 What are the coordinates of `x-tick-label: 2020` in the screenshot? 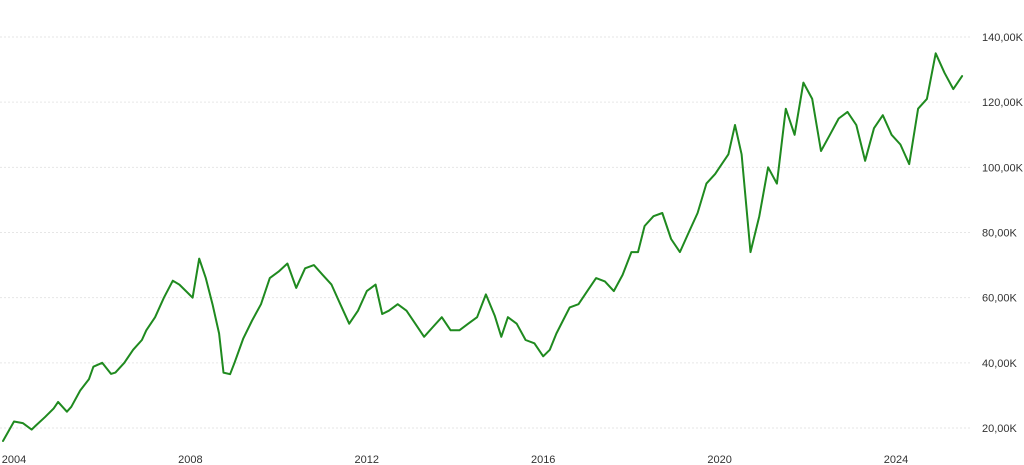 It's located at (719, 459).